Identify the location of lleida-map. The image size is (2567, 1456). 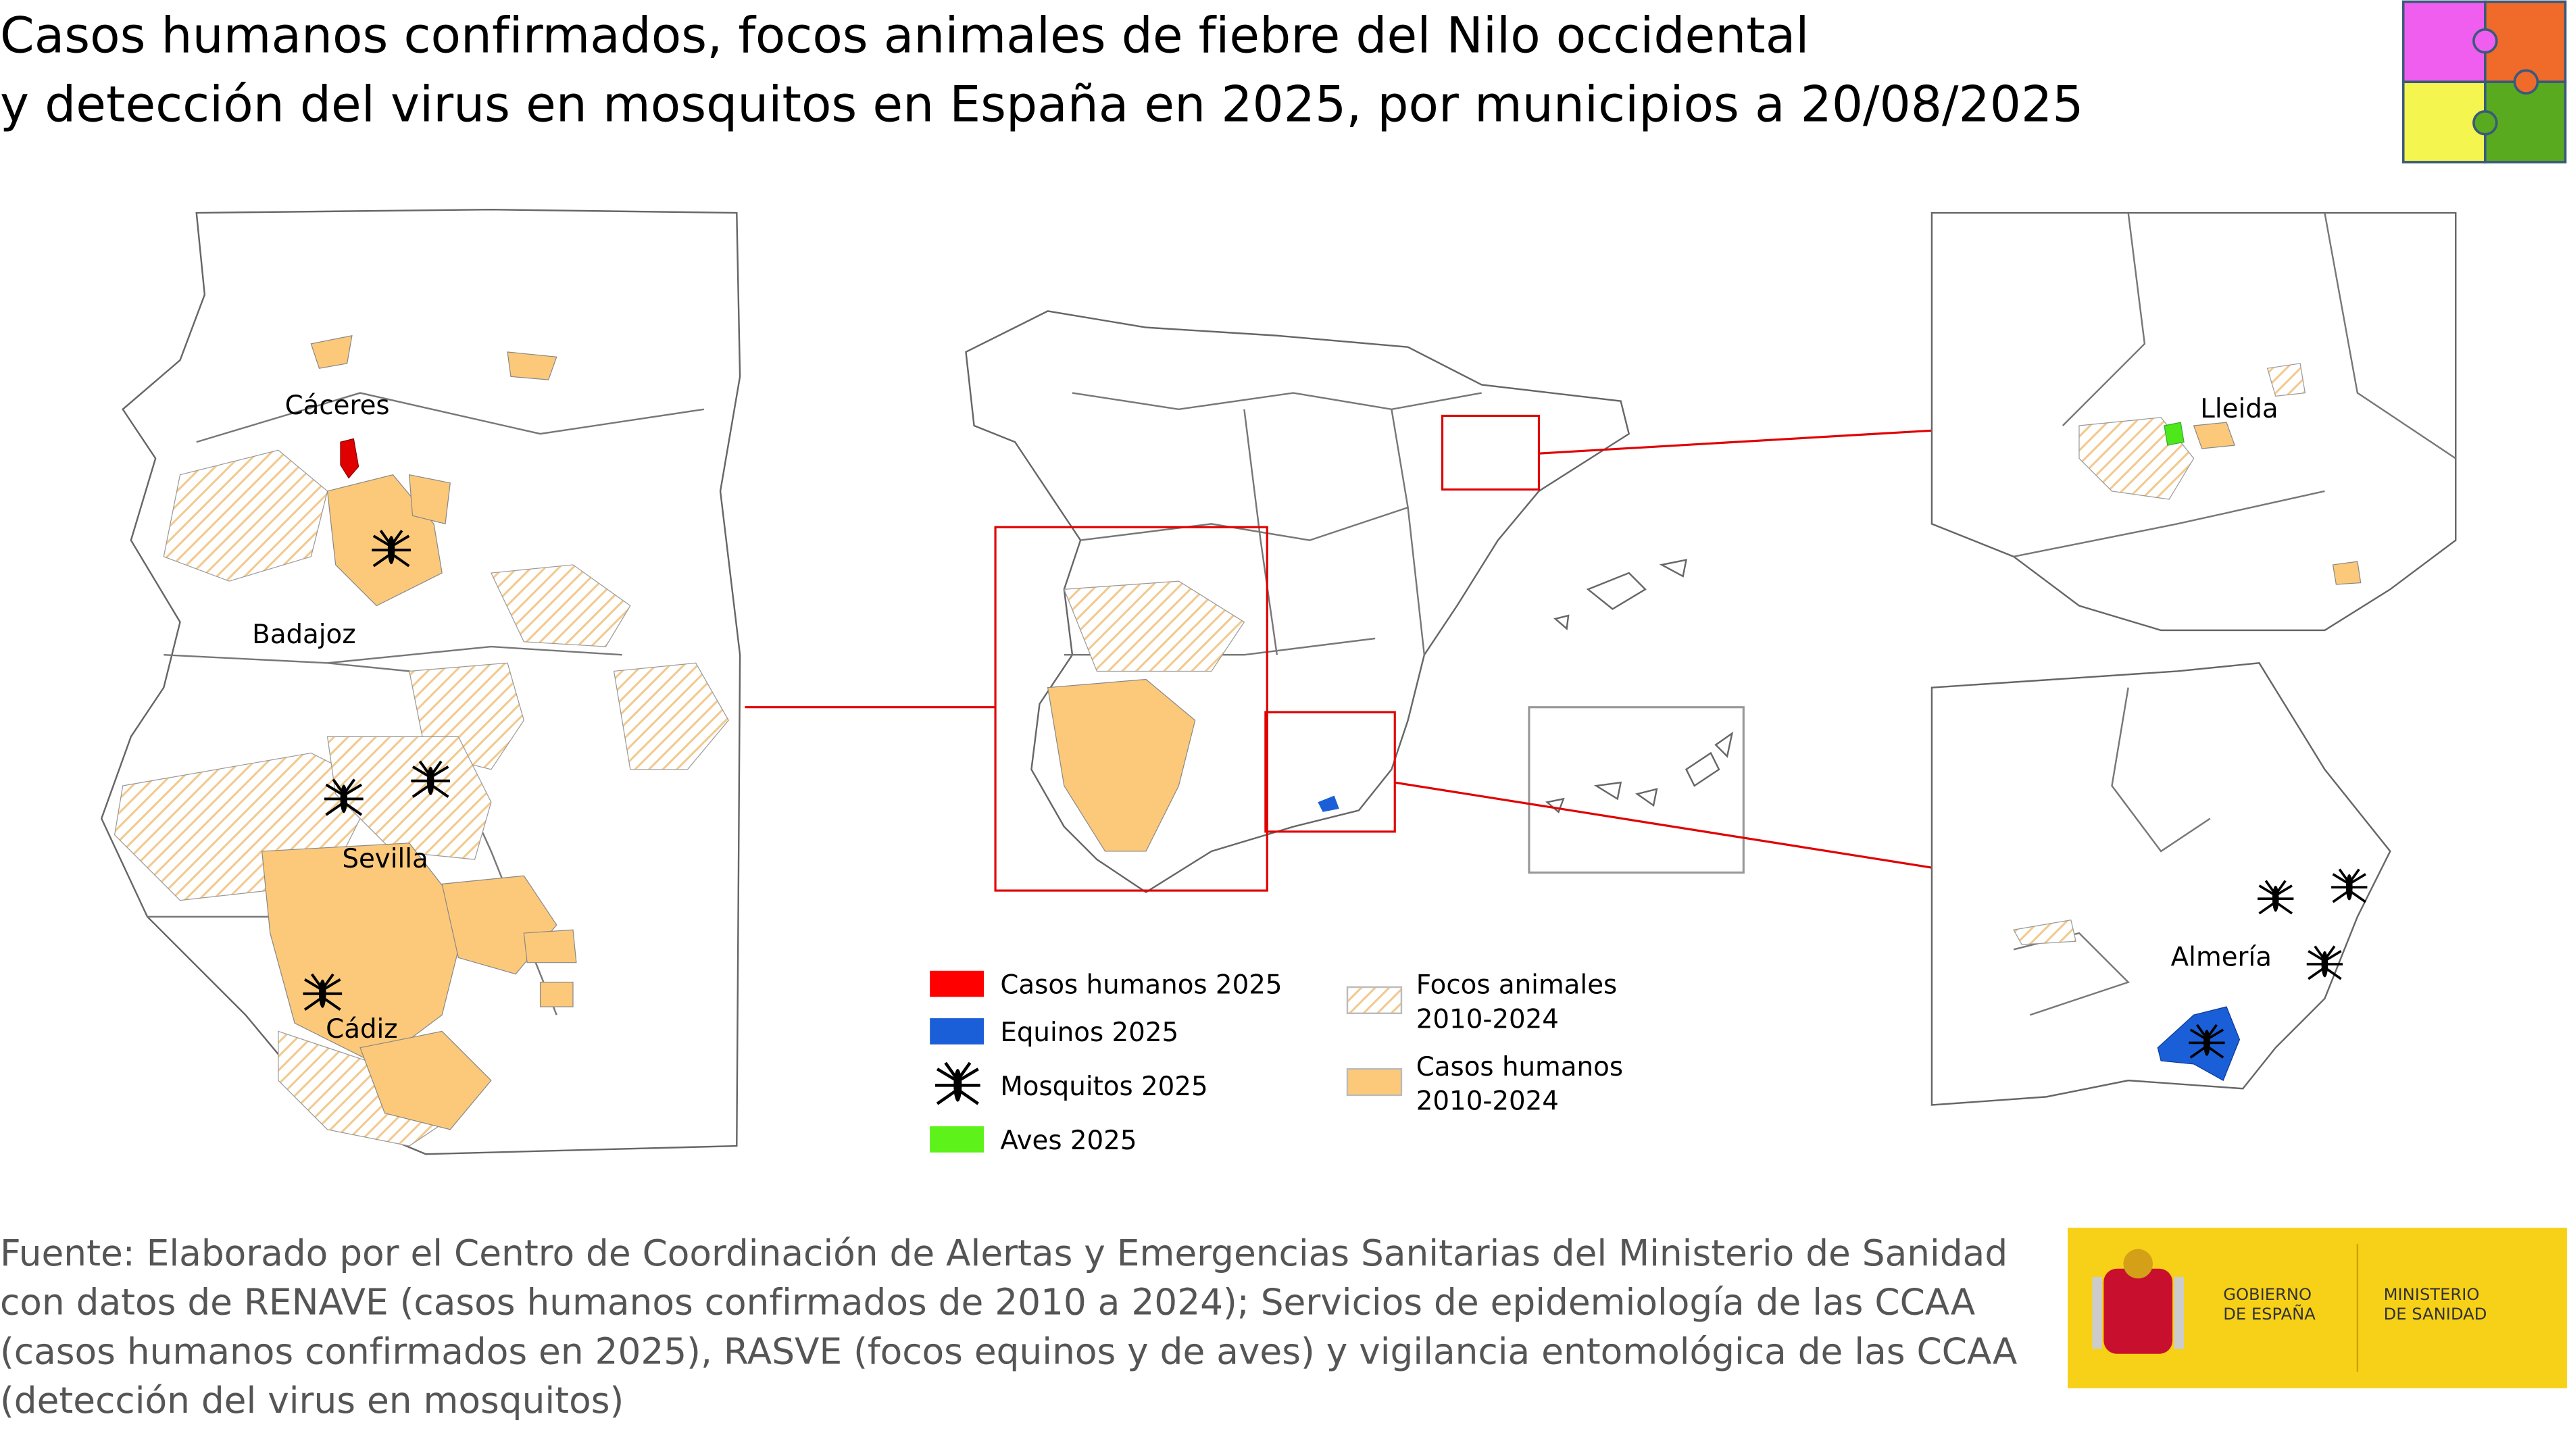
(2193, 421).